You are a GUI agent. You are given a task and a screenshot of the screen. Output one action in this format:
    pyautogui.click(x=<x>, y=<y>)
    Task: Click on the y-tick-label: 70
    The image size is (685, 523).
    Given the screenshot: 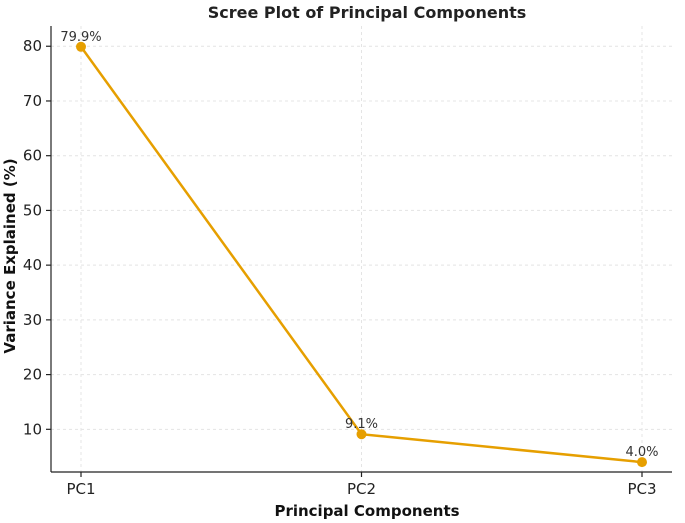 What is the action you would take?
    pyautogui.click(x=32, y=101)
    